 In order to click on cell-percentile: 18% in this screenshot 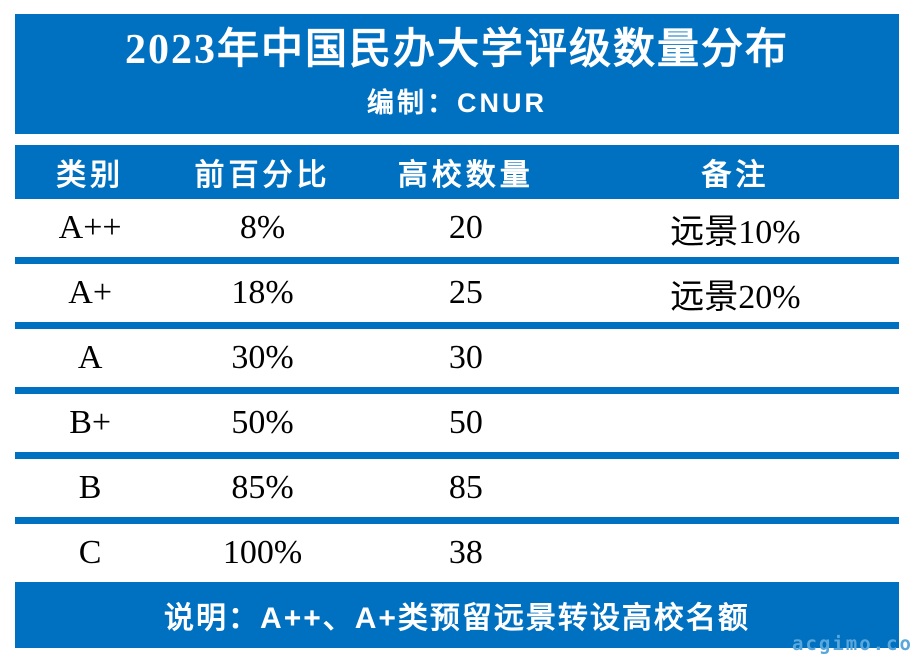, I will do `click(262, 292)`.